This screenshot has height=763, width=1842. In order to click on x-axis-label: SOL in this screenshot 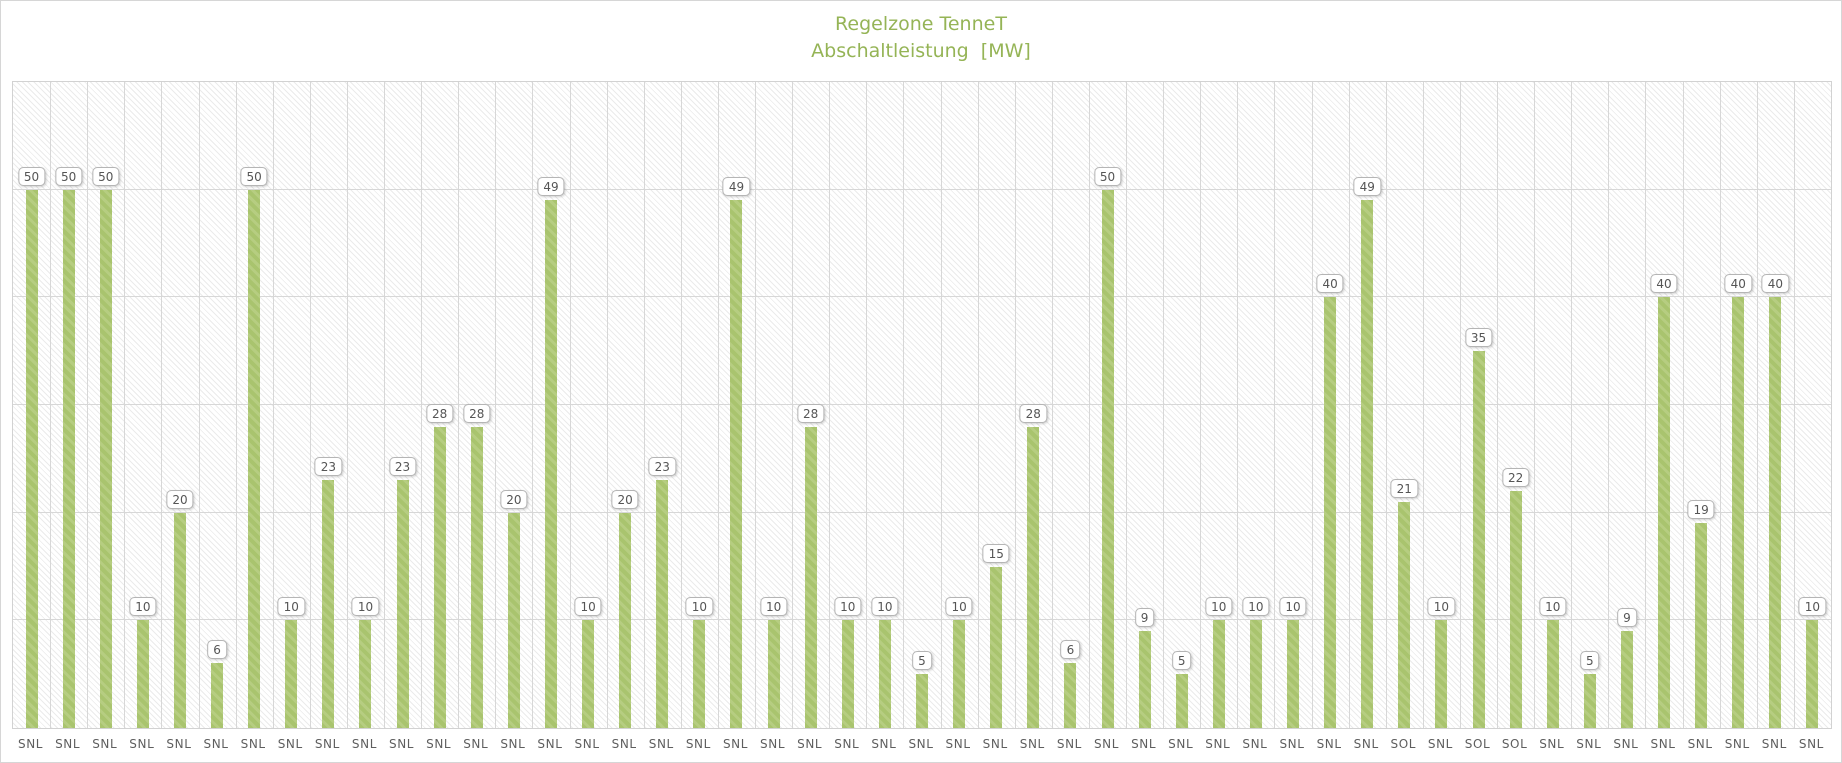, I will do `click(1514, 744)`.